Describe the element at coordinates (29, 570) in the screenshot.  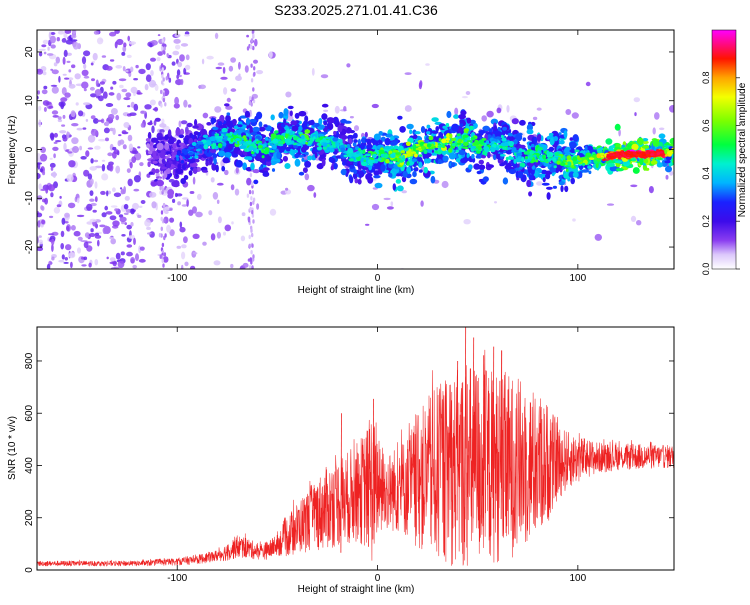
I see `snr-y-tick-label: 0` at that location.